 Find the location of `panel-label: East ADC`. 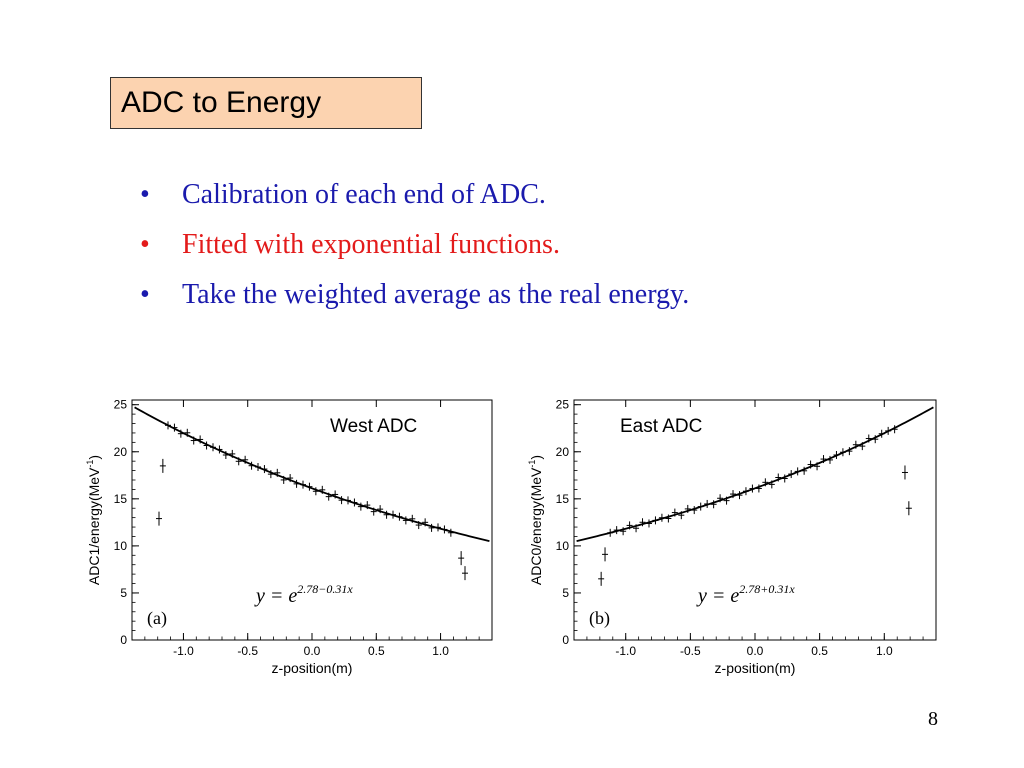

panel-label: East ADC is located at coordinates (661, 426).